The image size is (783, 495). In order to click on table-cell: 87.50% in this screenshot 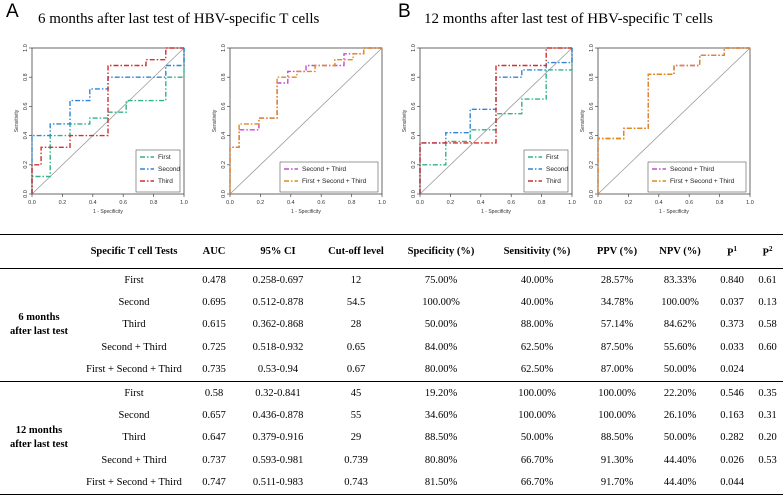, I will do `click(617, 347)`.